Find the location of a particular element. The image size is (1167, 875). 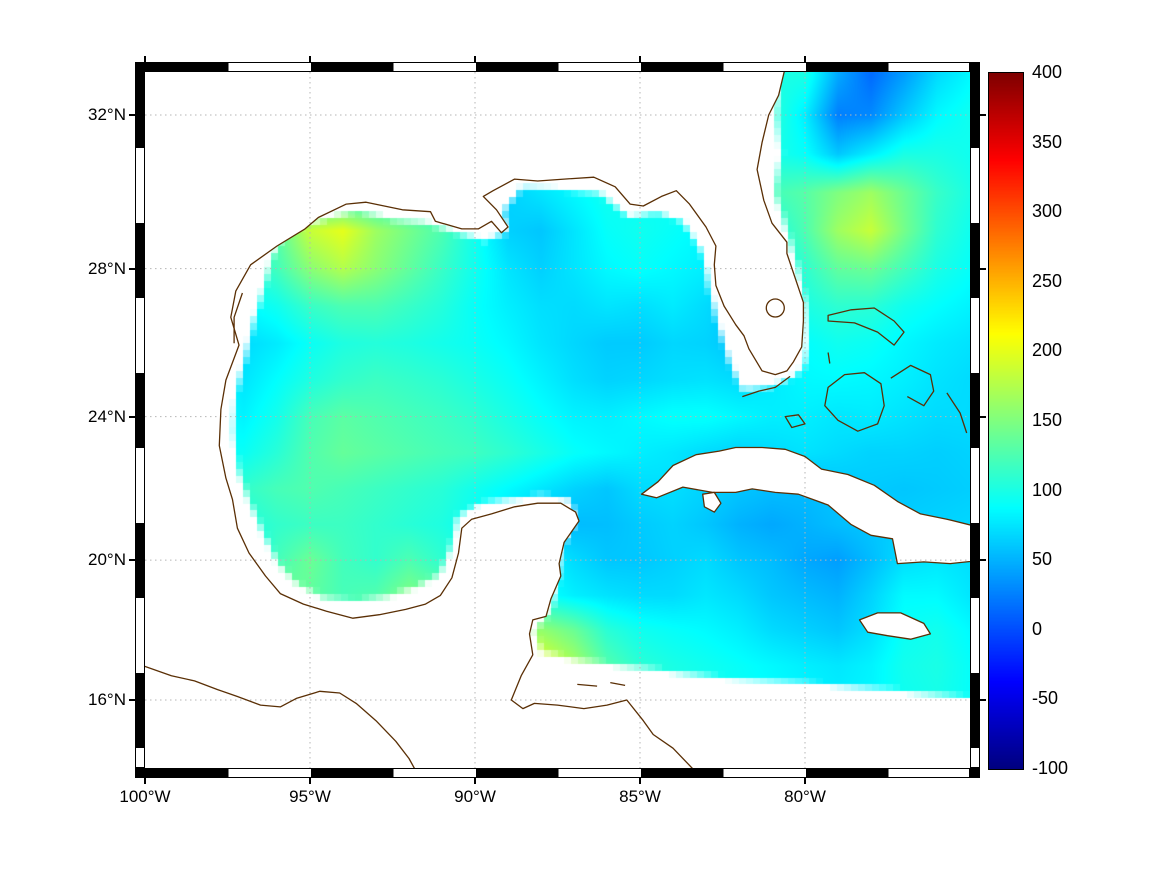

colorbar-tick-label: 150 is located at coordinates (1047, 420).